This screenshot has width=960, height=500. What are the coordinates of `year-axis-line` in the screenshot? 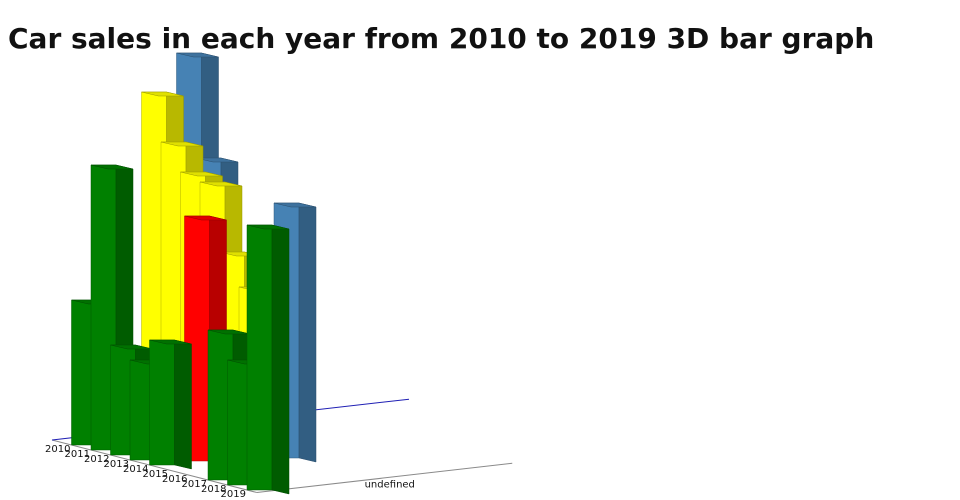 It's located at (154, 466).